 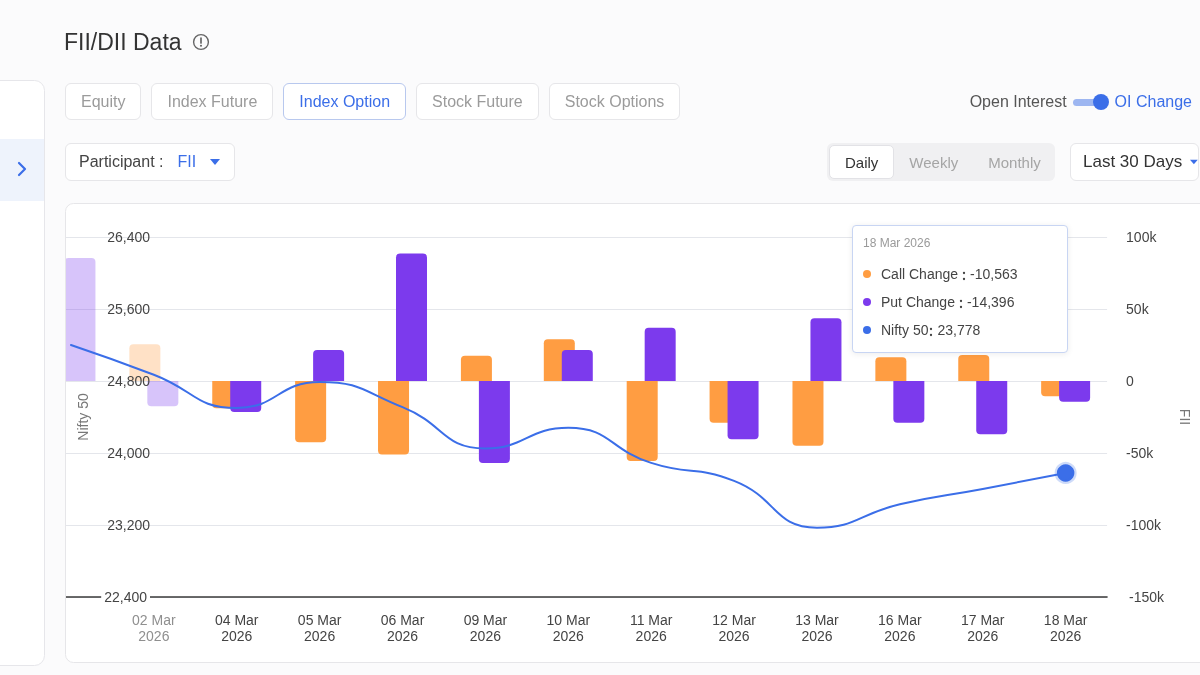 I want to click on dropdown: Participant : FII, so click(x=150, y=162).